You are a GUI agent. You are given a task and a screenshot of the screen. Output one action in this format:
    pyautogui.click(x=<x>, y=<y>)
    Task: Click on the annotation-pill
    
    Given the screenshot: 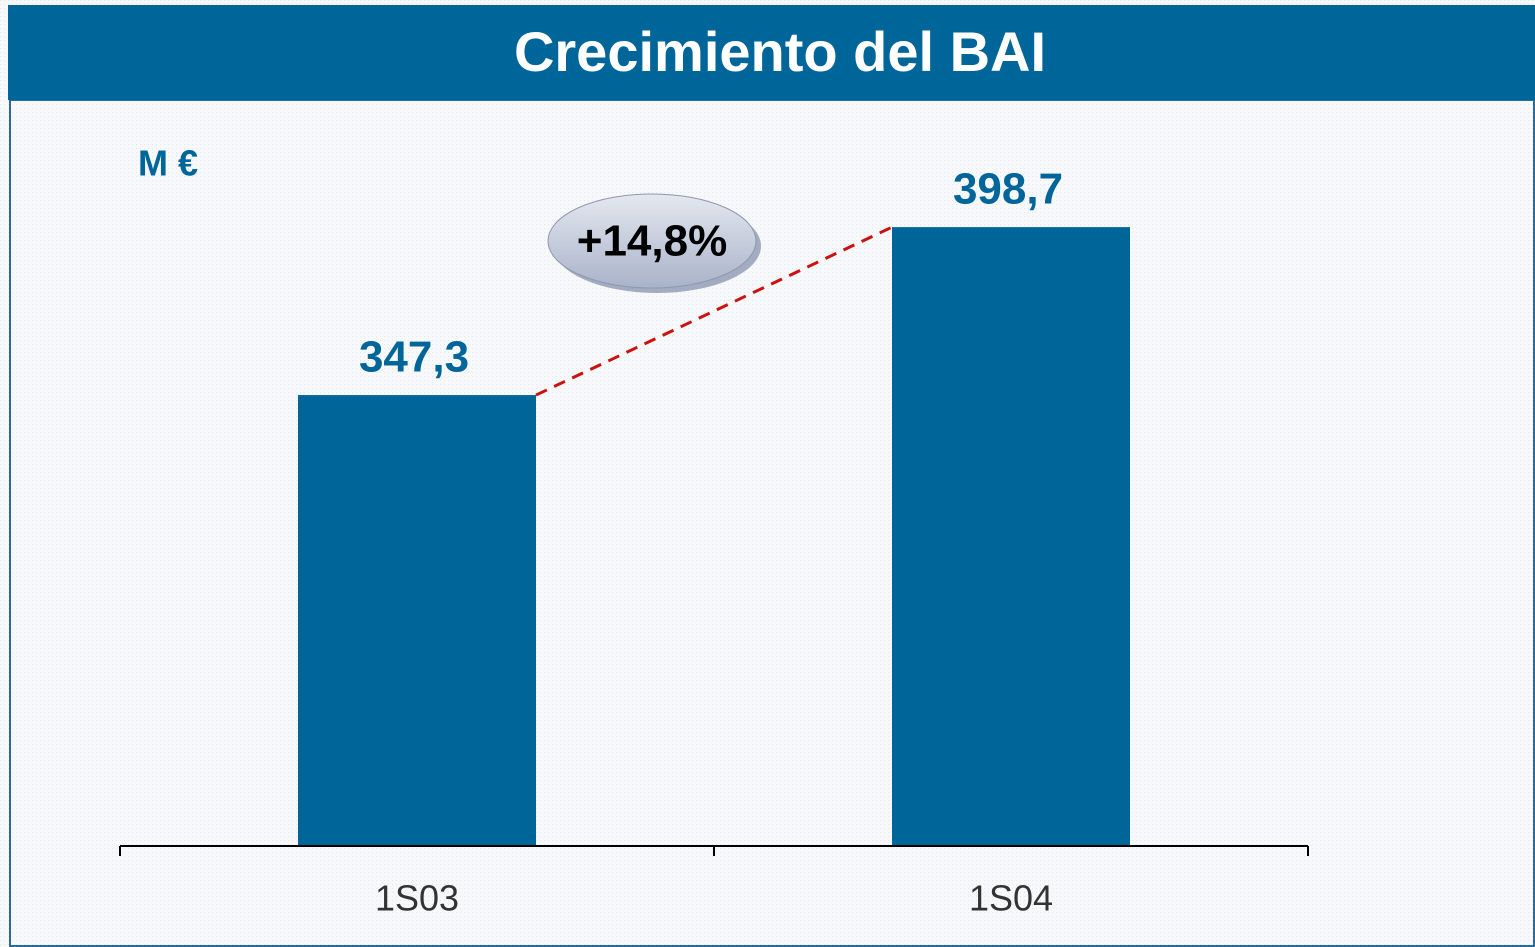 What is the action you would take?
    pyautogui.click(x=652, y=241)
    